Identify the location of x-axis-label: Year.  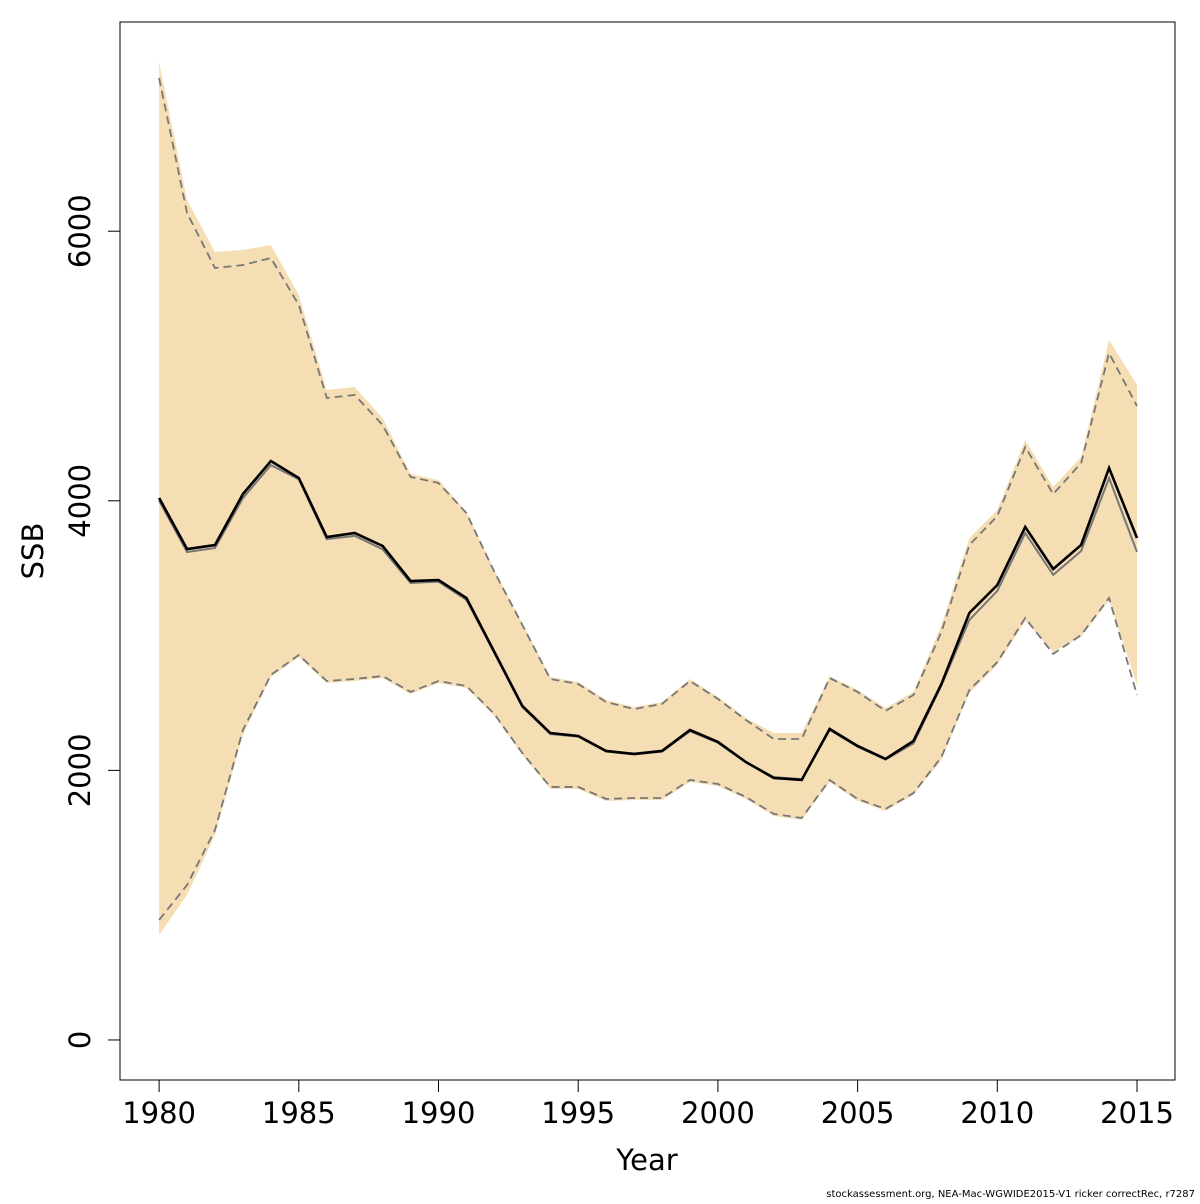
(646, 1160).